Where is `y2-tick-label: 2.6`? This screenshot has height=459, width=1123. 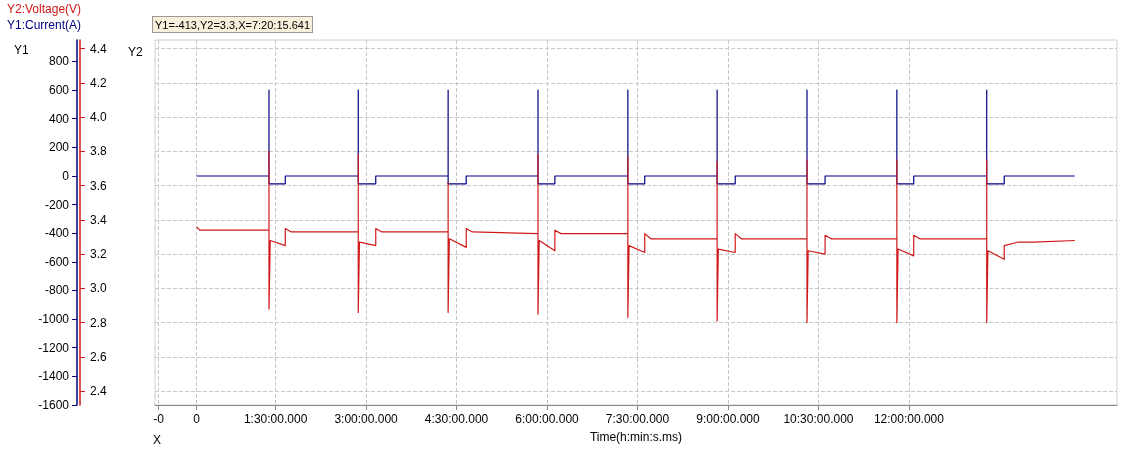
y2-tick-label: 2.6 is located at coordinates (99, 357).